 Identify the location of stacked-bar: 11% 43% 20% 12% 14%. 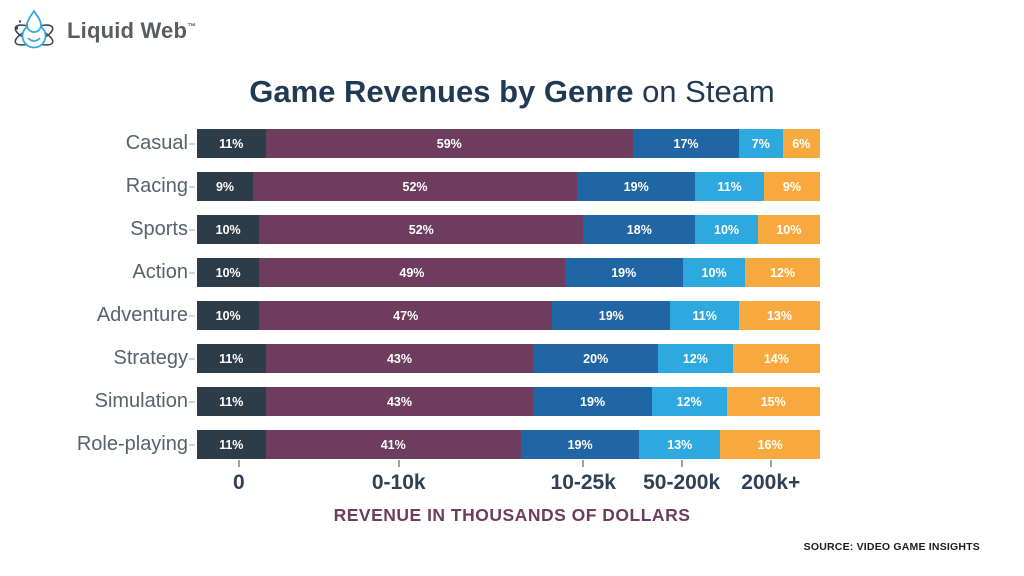
(504, 358).